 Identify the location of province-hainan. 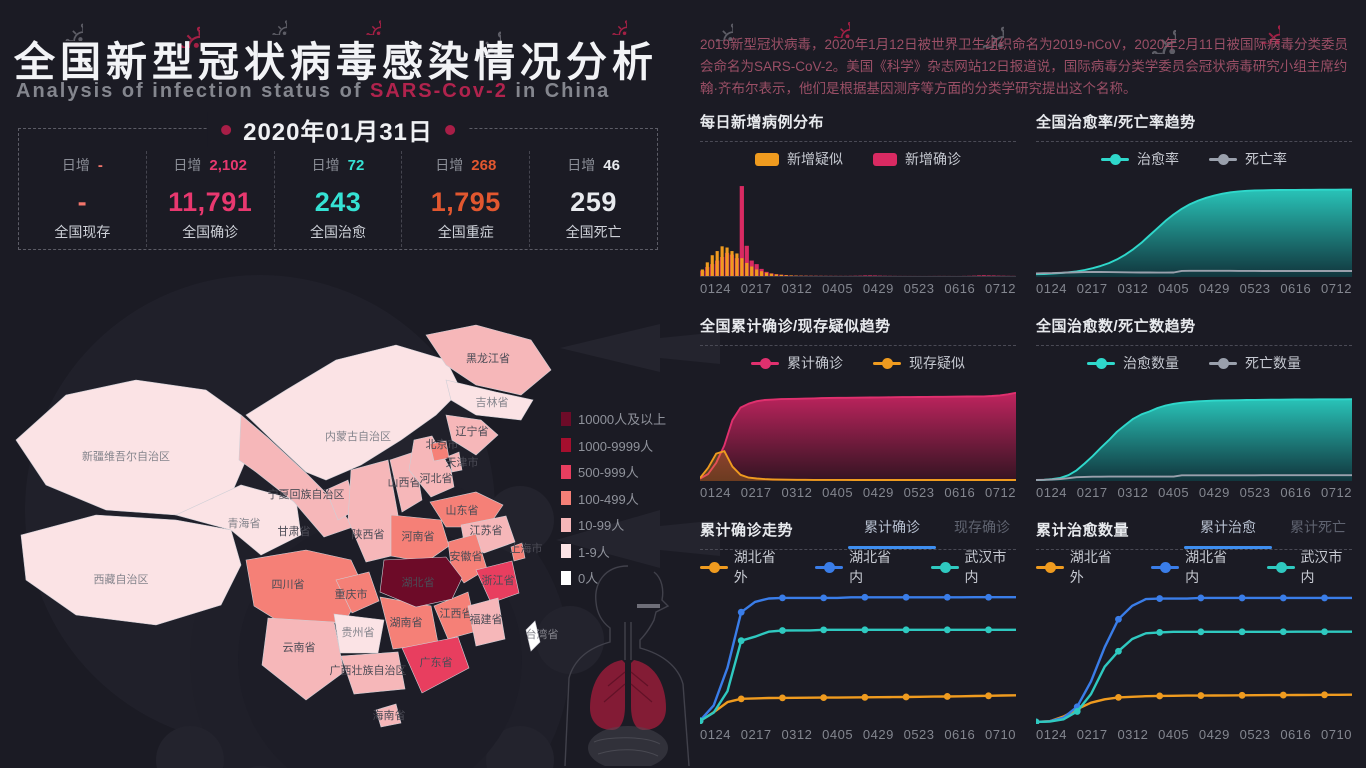
(388, 715).